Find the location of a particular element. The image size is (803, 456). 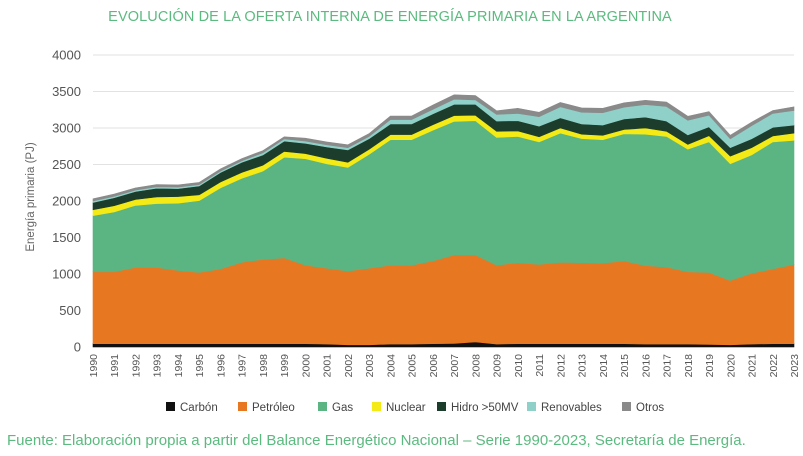

y-tick-label: 2500 is located at coordinates (66, 164).